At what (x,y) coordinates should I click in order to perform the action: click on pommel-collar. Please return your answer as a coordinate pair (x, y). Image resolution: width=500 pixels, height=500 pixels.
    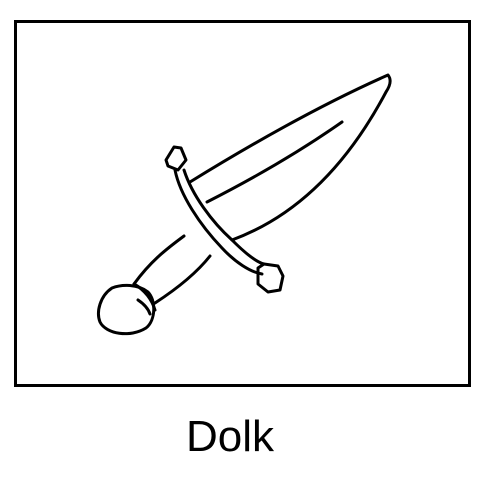
    Looking at the image, I should click on (144, 297).